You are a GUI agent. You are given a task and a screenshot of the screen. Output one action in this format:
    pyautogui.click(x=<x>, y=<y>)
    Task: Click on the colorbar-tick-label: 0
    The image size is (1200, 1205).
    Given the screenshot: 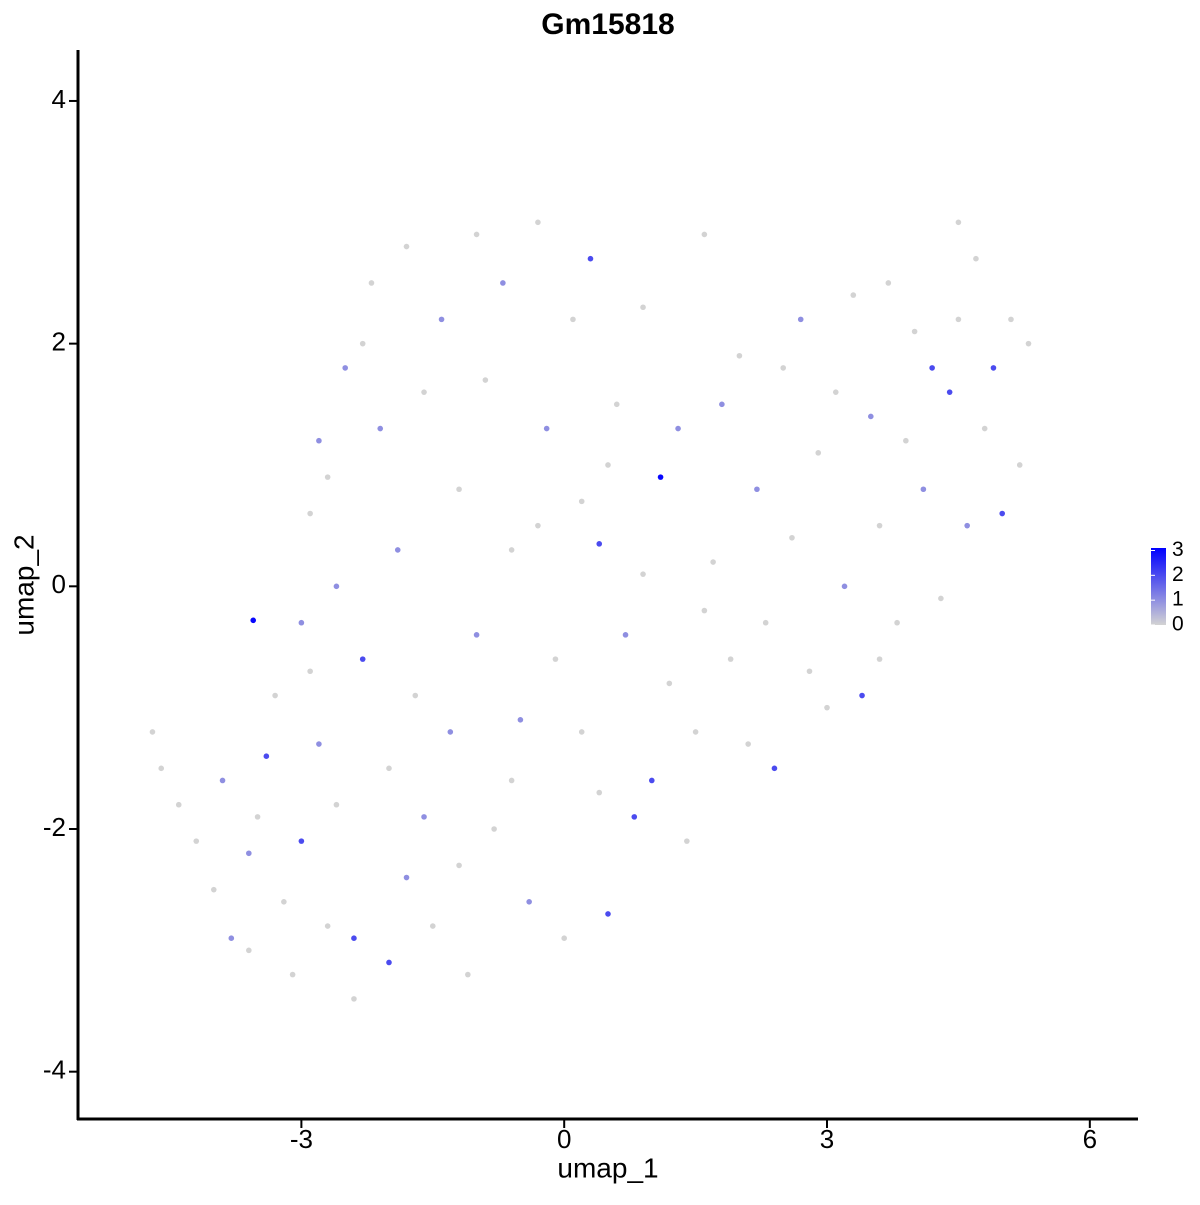 What is the action you would take?
    pyautogui.click(x=1178, y=624)
    